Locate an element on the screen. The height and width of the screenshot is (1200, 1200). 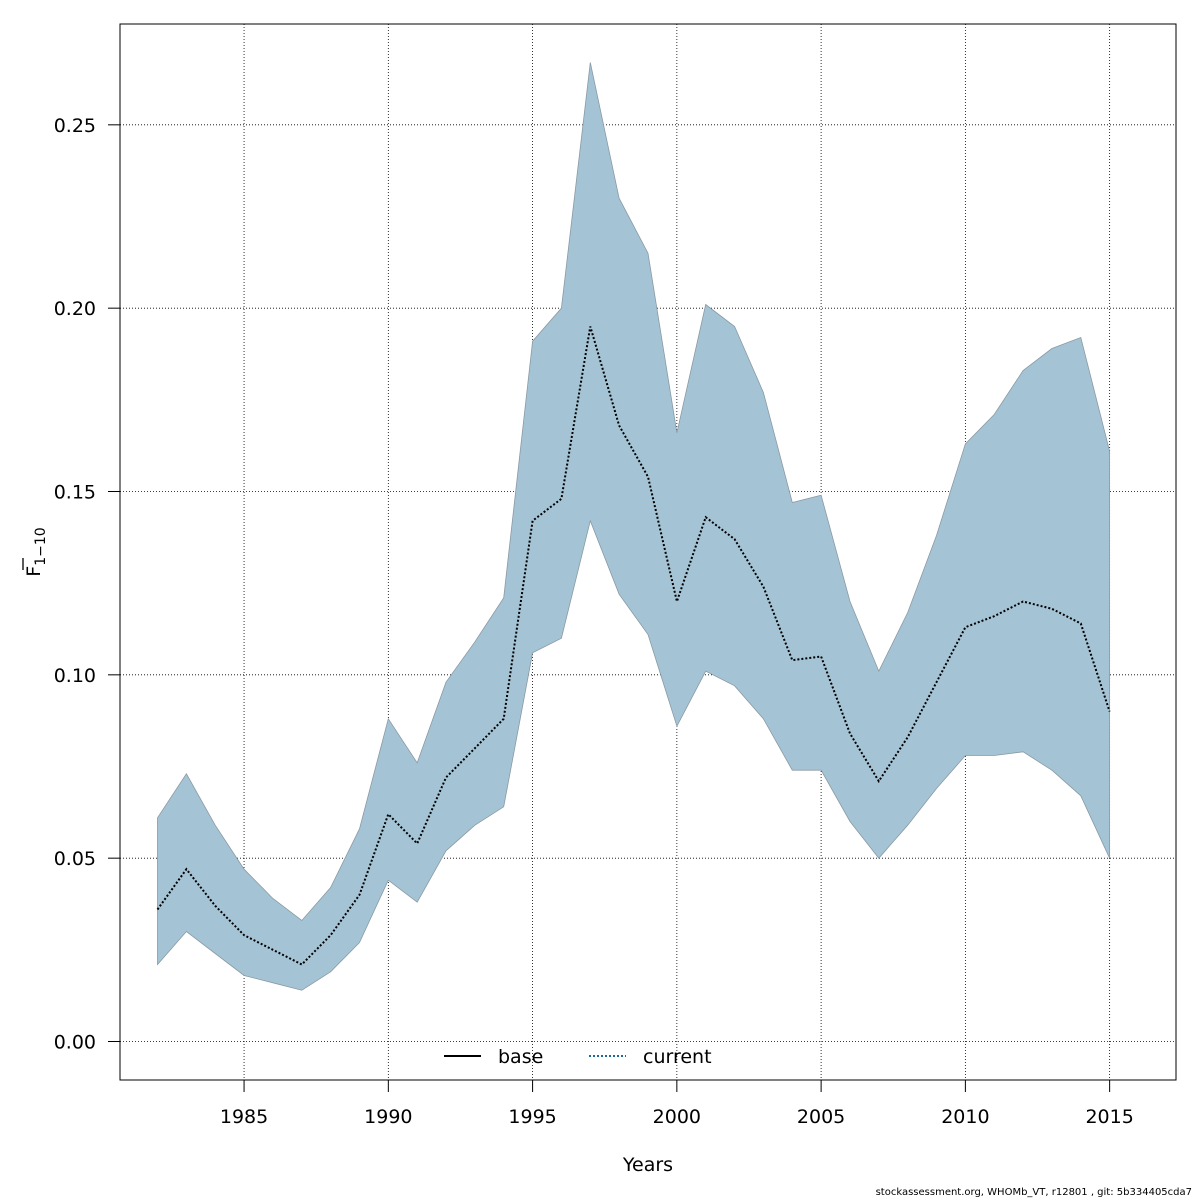
x-tick-label-1995: 1995 is located at coordinates (532, 1117).